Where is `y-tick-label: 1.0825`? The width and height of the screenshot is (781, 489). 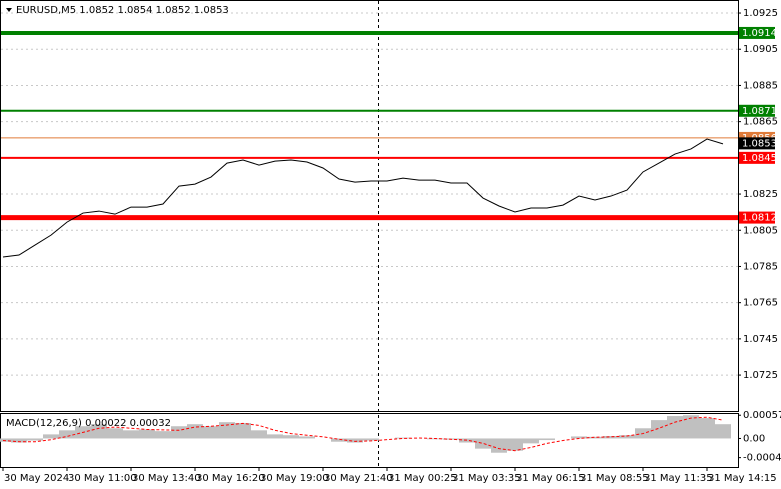 y-tick-label: 1.0825 is located at coordinates (760, 194).